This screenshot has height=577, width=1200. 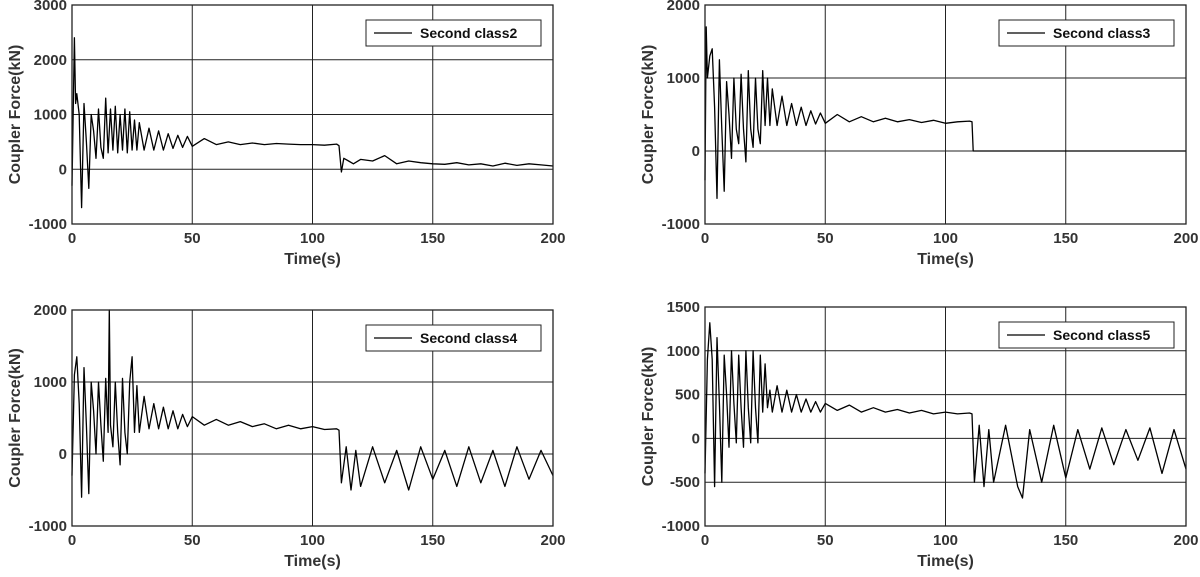 I want to click on legend: Second class3, so click(x=1086, y=33).